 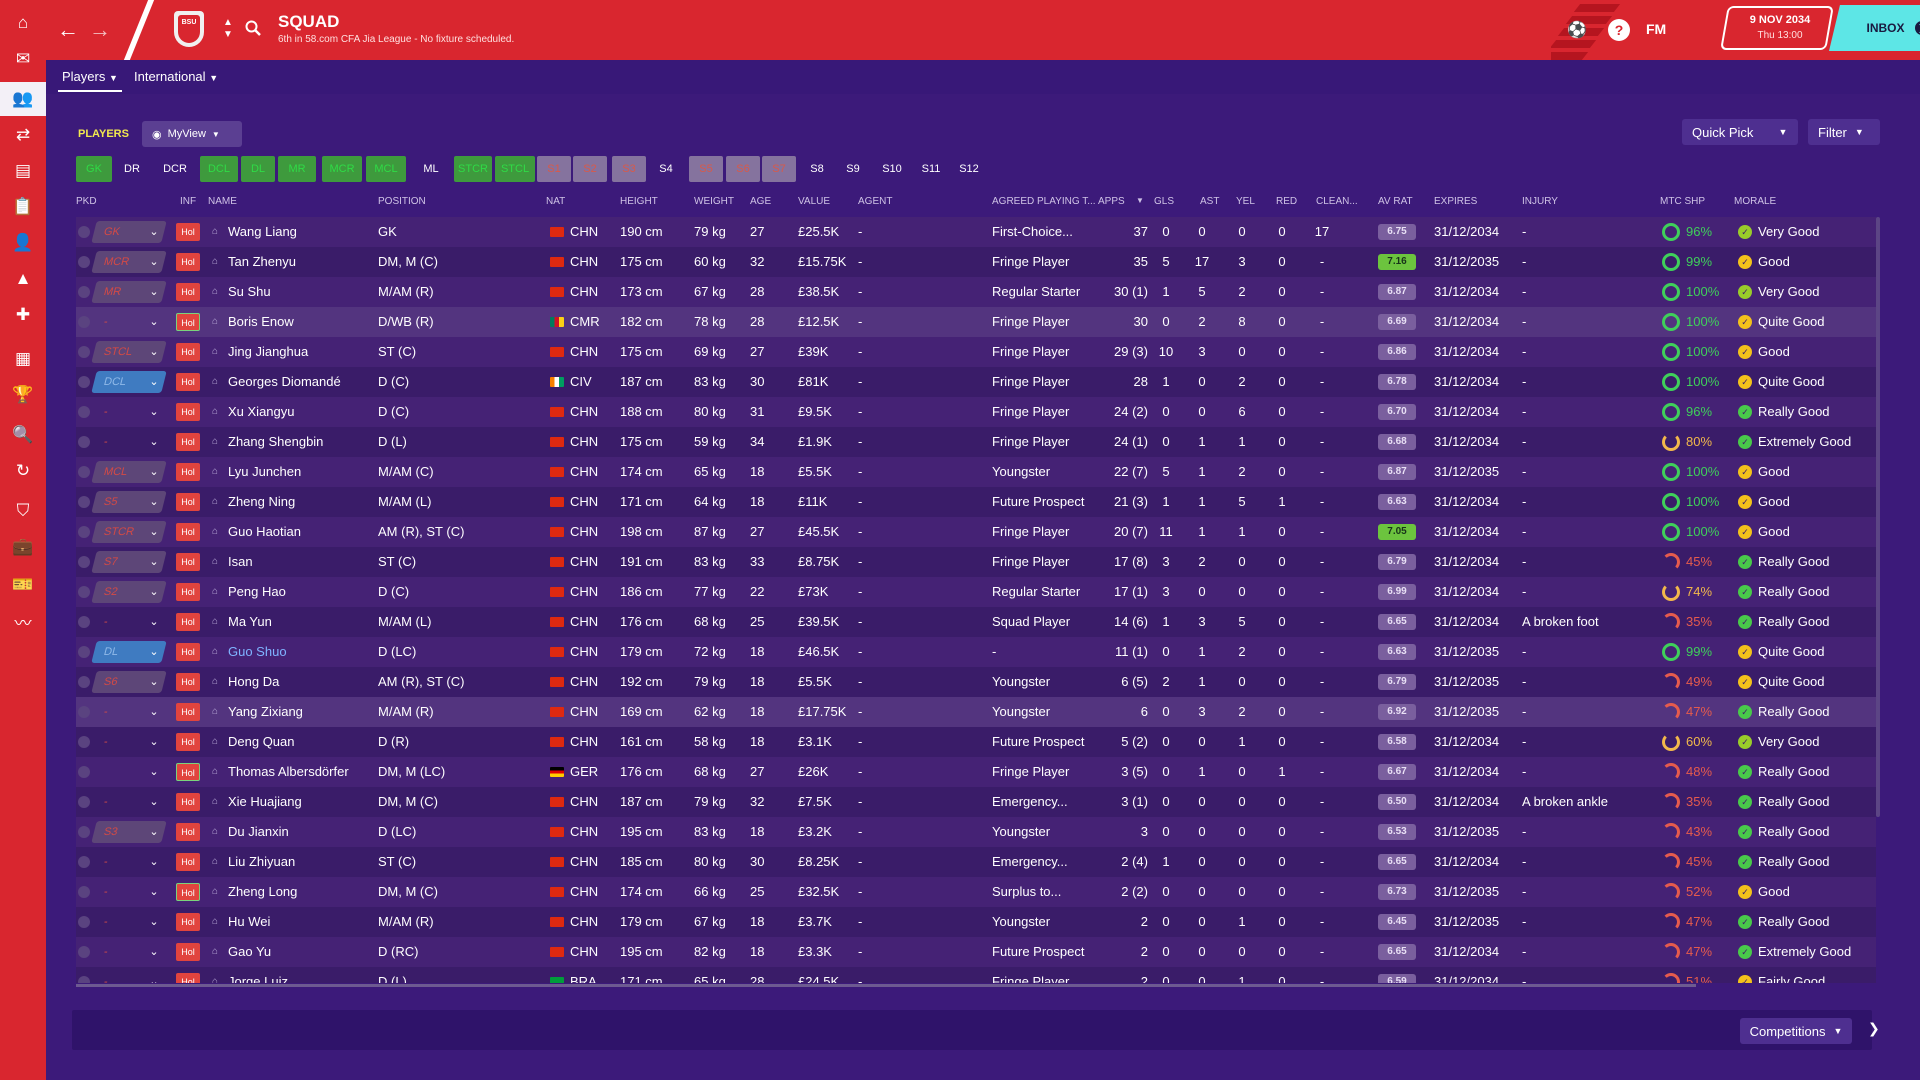 What do you see at coordinates (1111, 201) in the screenshot?
I see `column-header-apps: APPS` at bounding box center [1111, 201].